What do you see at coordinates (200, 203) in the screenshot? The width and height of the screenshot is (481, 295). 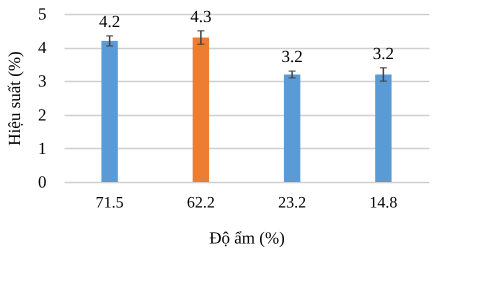 I see `x-tick-label: 62.2` at bounding box center [200, 203].